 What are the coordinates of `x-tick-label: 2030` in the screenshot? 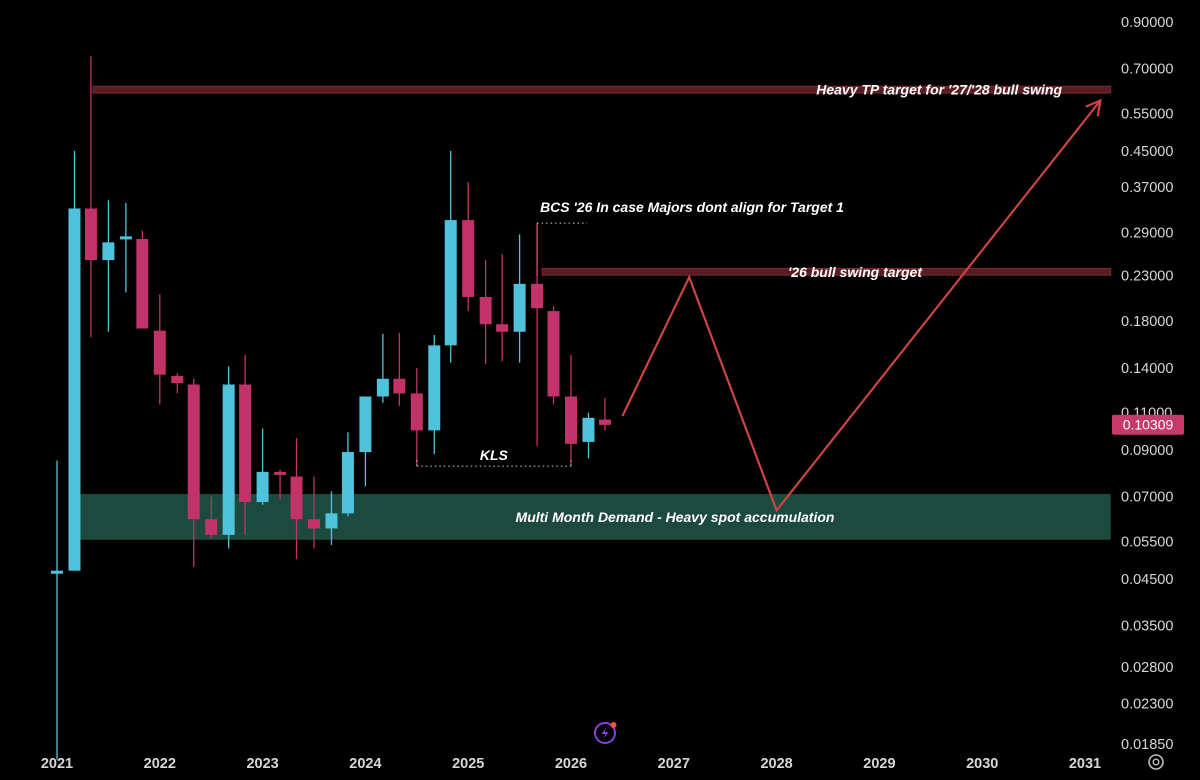 It's located at (982, 764).